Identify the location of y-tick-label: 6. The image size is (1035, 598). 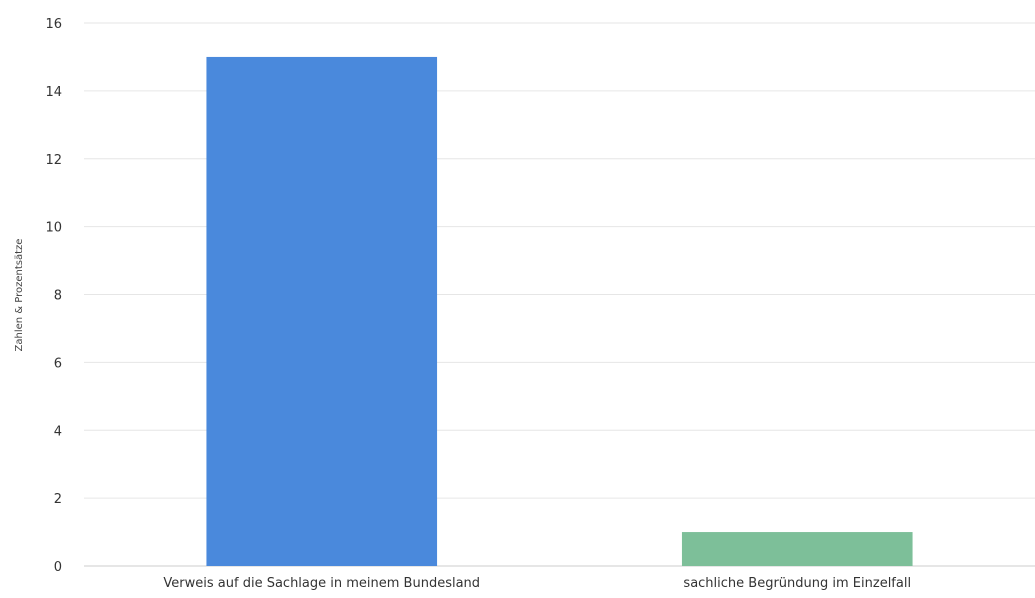
(58, 363).